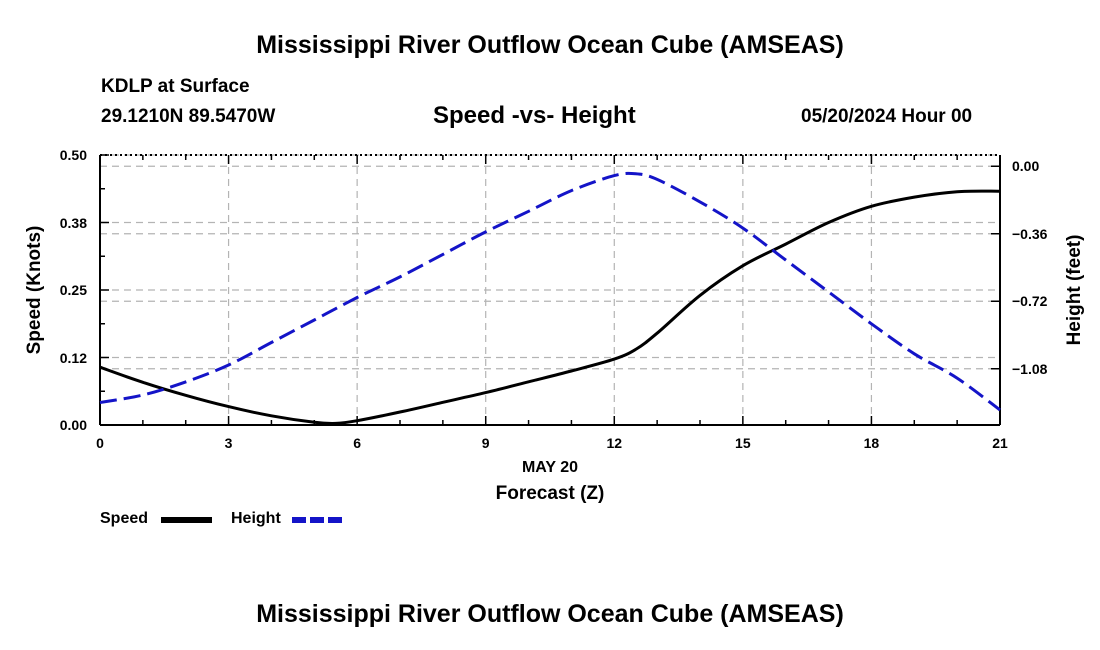 The height and width of the screenshot is (650, 1100). What do you see at coordinates (485, 443) in the screenshot?
I see `x-tick-label-3: 9` at bounding box center [485, 443].